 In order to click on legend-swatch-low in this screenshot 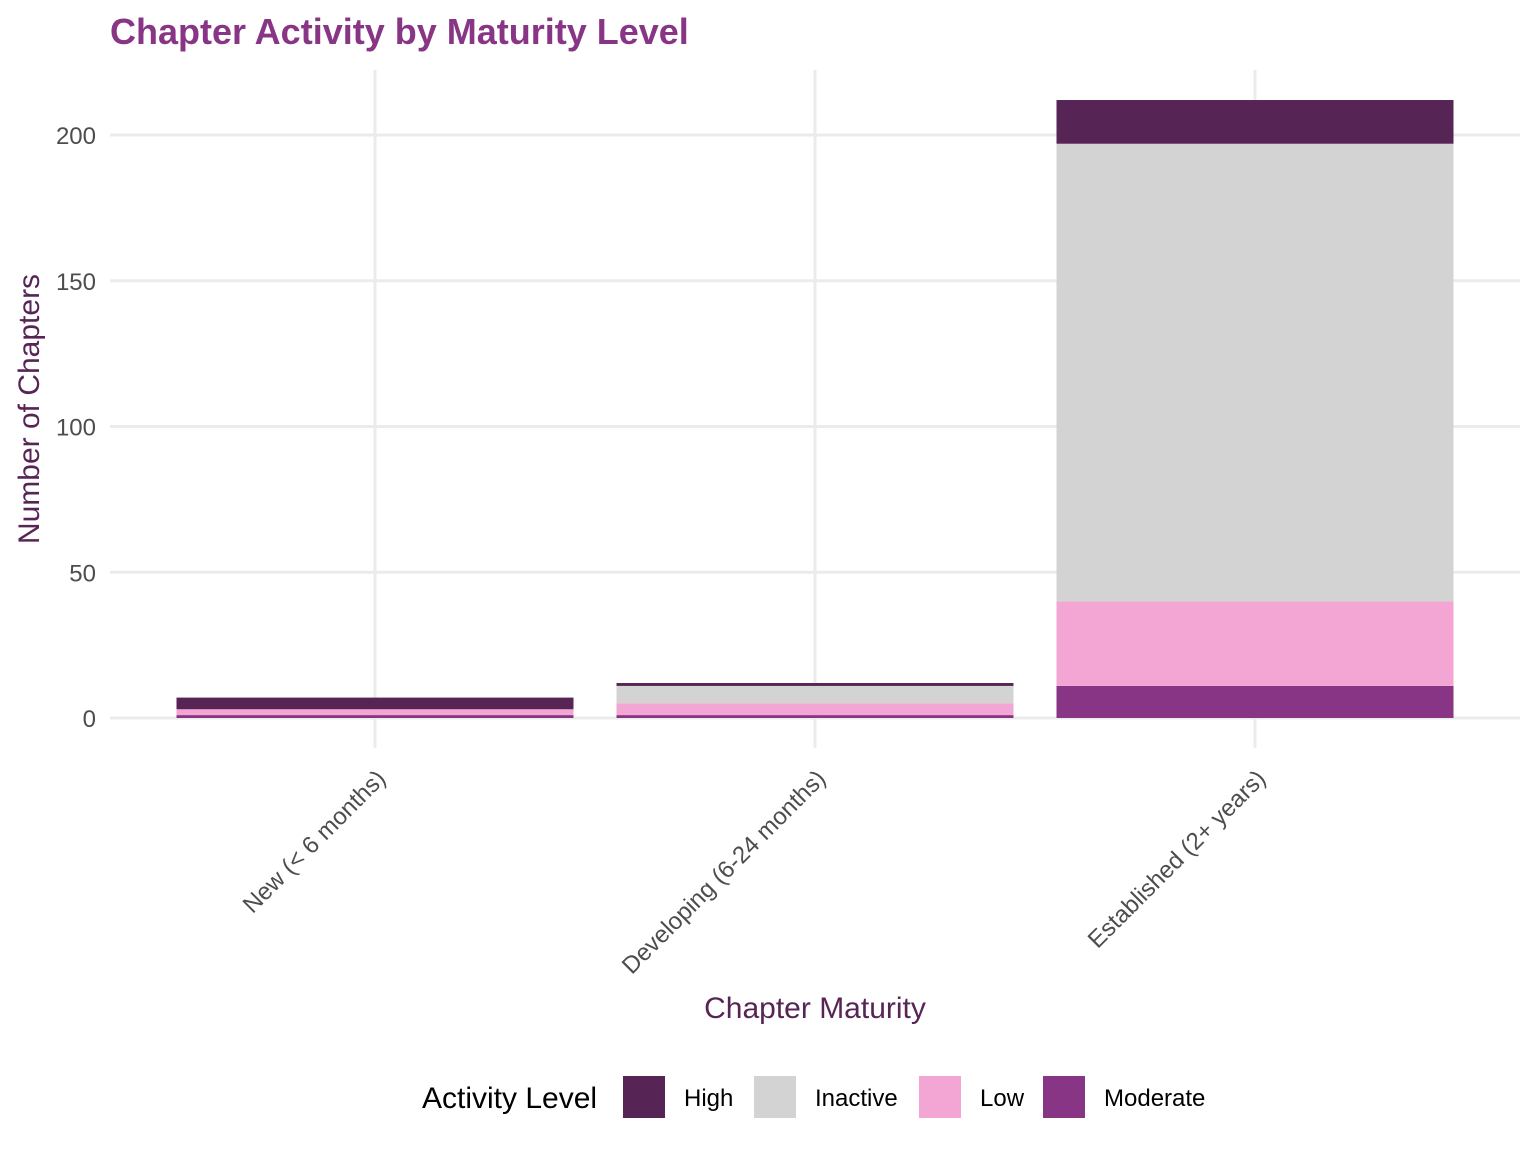, I will do `click(940, 1097)`.